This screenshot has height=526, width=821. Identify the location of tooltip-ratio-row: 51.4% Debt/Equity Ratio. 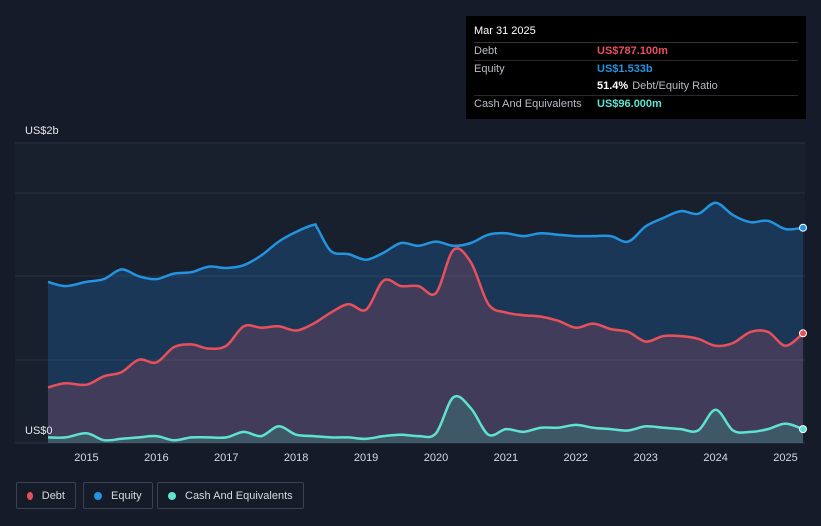
(636, 87).